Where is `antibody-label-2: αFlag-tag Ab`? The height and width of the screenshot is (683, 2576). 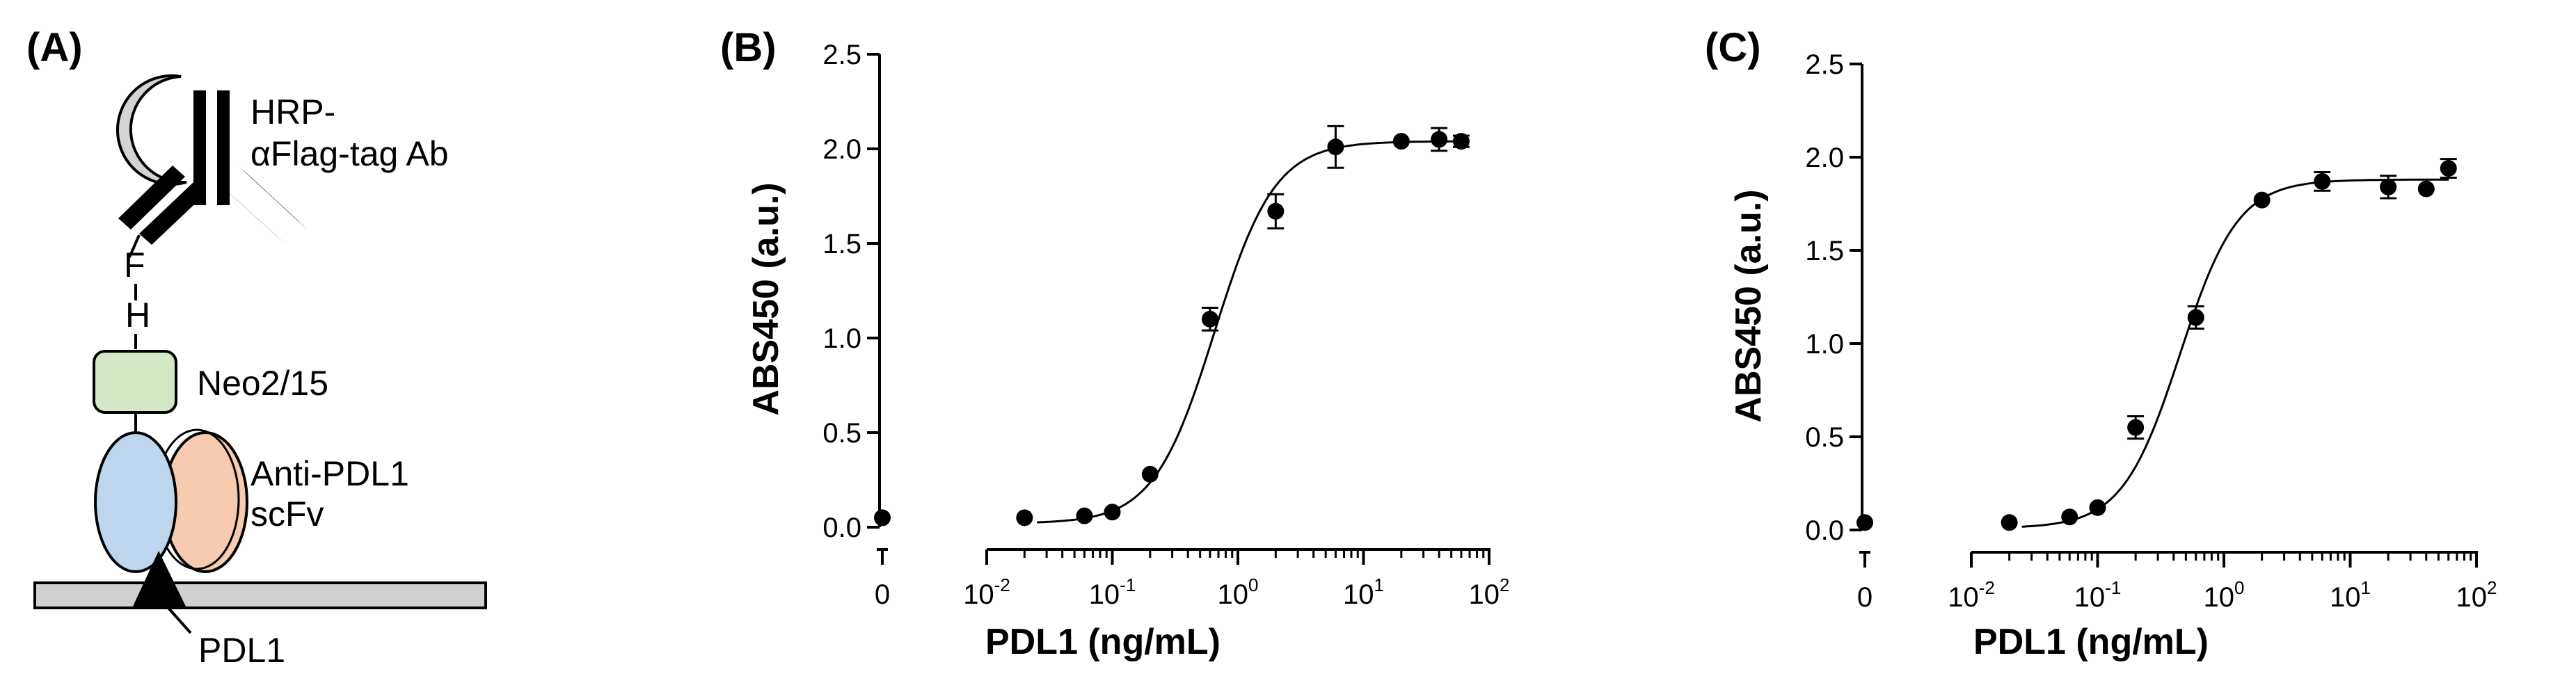 antibody-label-2: αFlag-tag Ab is located at coordinates (350, 153).